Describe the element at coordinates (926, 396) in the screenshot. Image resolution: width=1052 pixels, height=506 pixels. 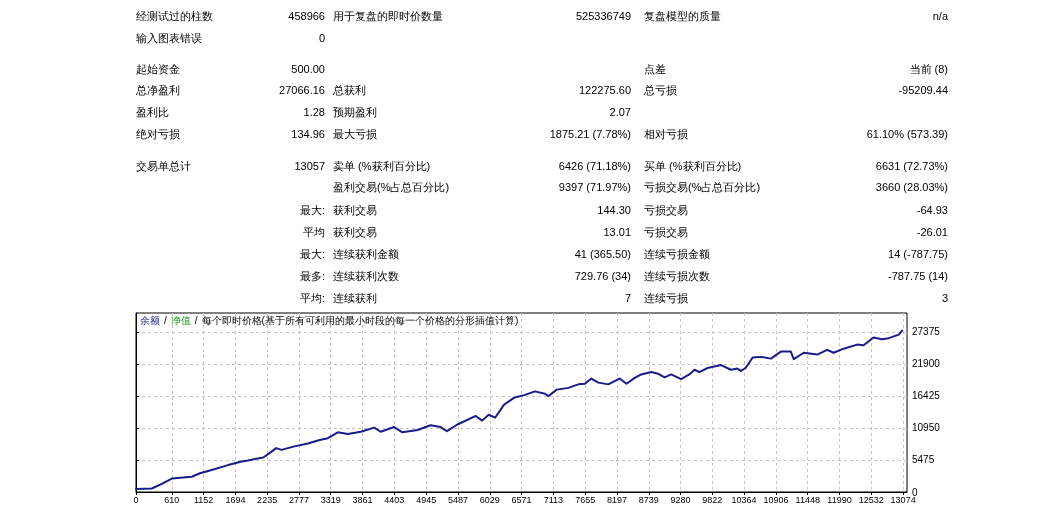
I see `y-tick-label: 16425` at that location.